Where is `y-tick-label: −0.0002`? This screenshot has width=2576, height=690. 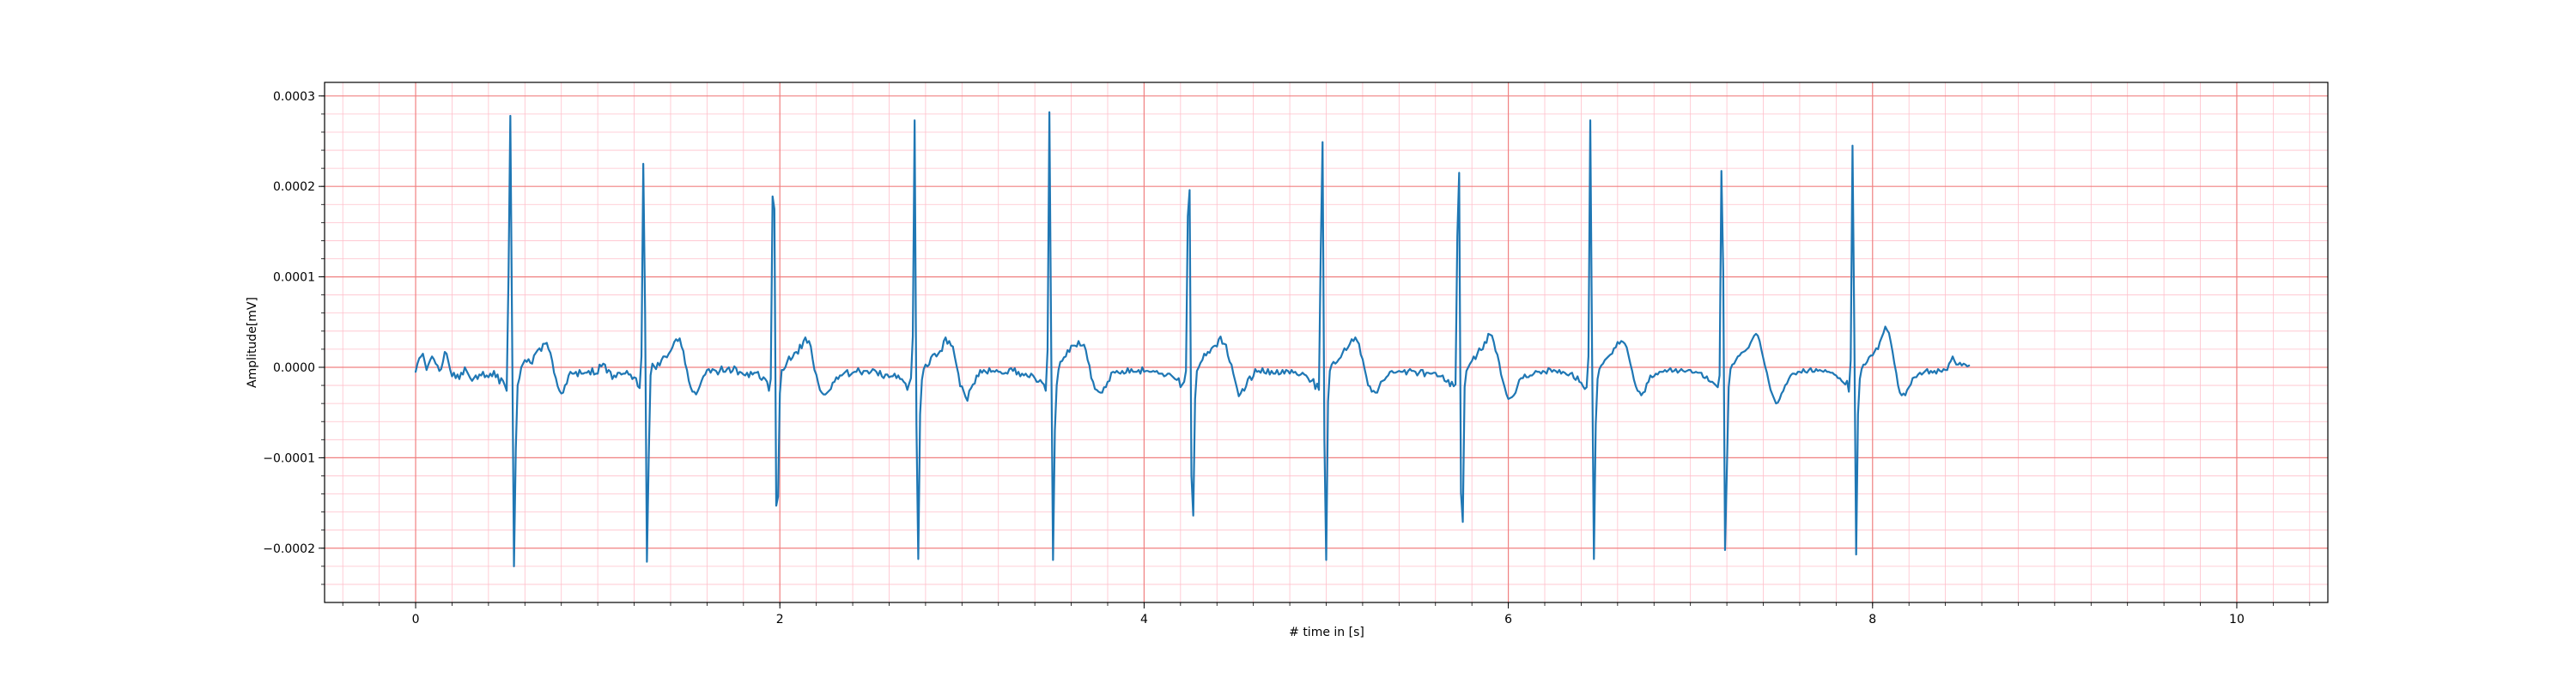
y-tick-label: −0.0002 is located at coordinates (289, 549).